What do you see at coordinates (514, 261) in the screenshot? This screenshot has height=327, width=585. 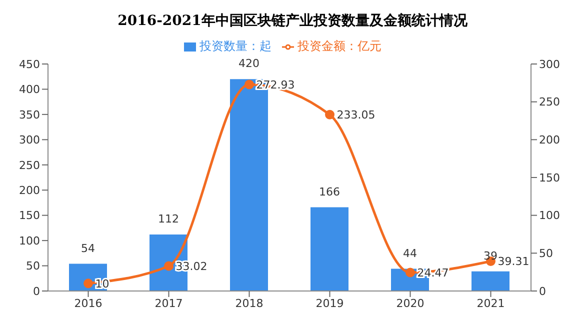 I see `data-label: 39.31` at bounding box center [514, 261].